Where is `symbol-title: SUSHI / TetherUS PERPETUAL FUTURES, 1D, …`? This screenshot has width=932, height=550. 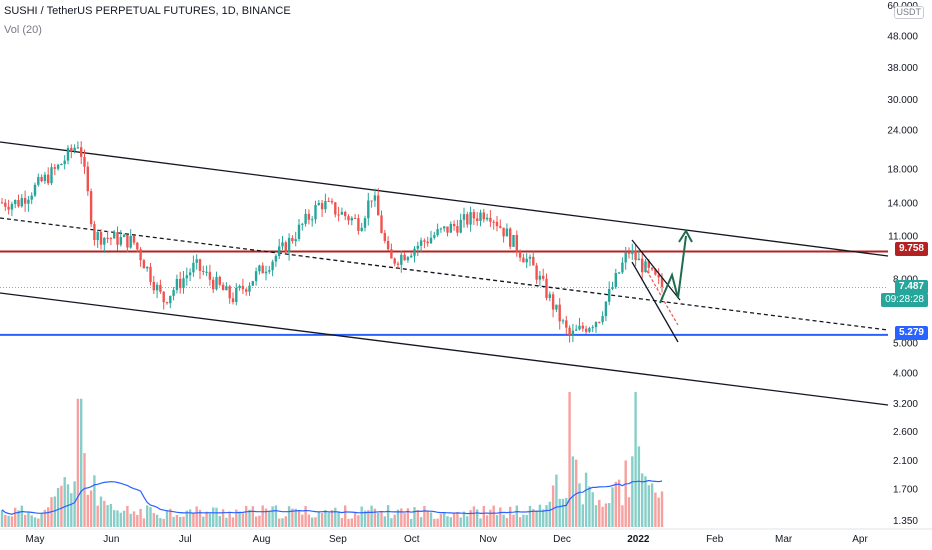
symbol-title: SUSHI / TetherUS PERPETUAL FUTURES, 1D, … is located at coordinates (147, 11).